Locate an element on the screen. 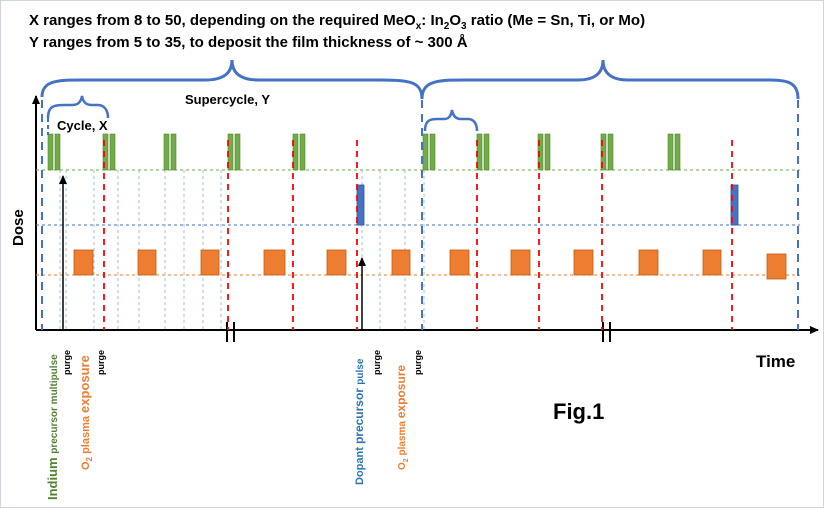  purge-label-1: purge is located at coordinates (67, 362).